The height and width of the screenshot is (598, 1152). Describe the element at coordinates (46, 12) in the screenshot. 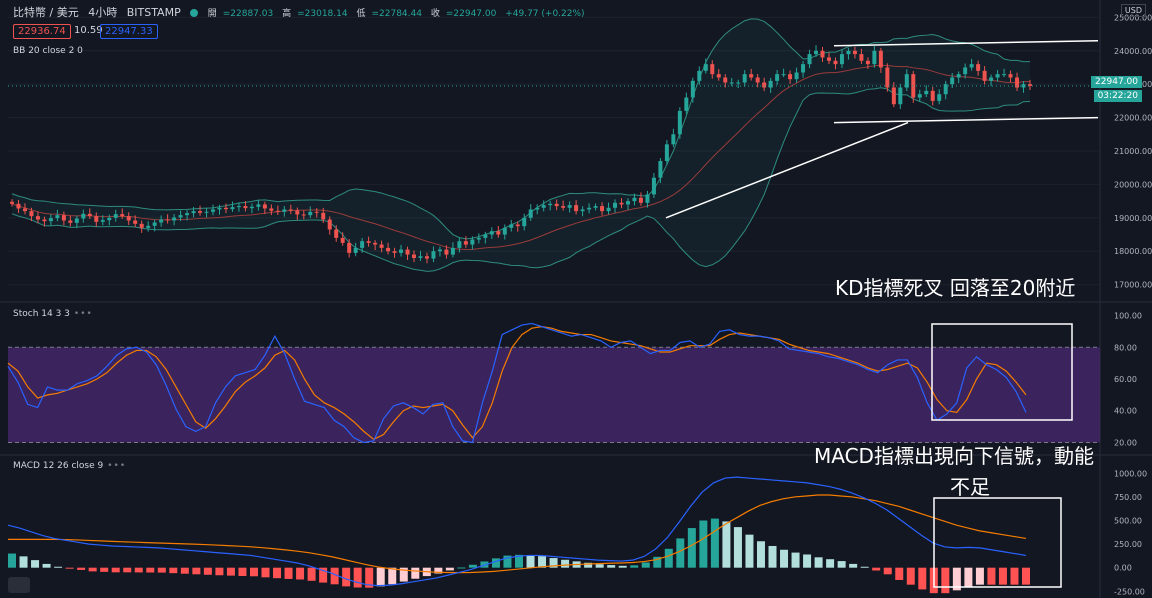

I see `symbol-label: 比特幣 / 美元` at that location.